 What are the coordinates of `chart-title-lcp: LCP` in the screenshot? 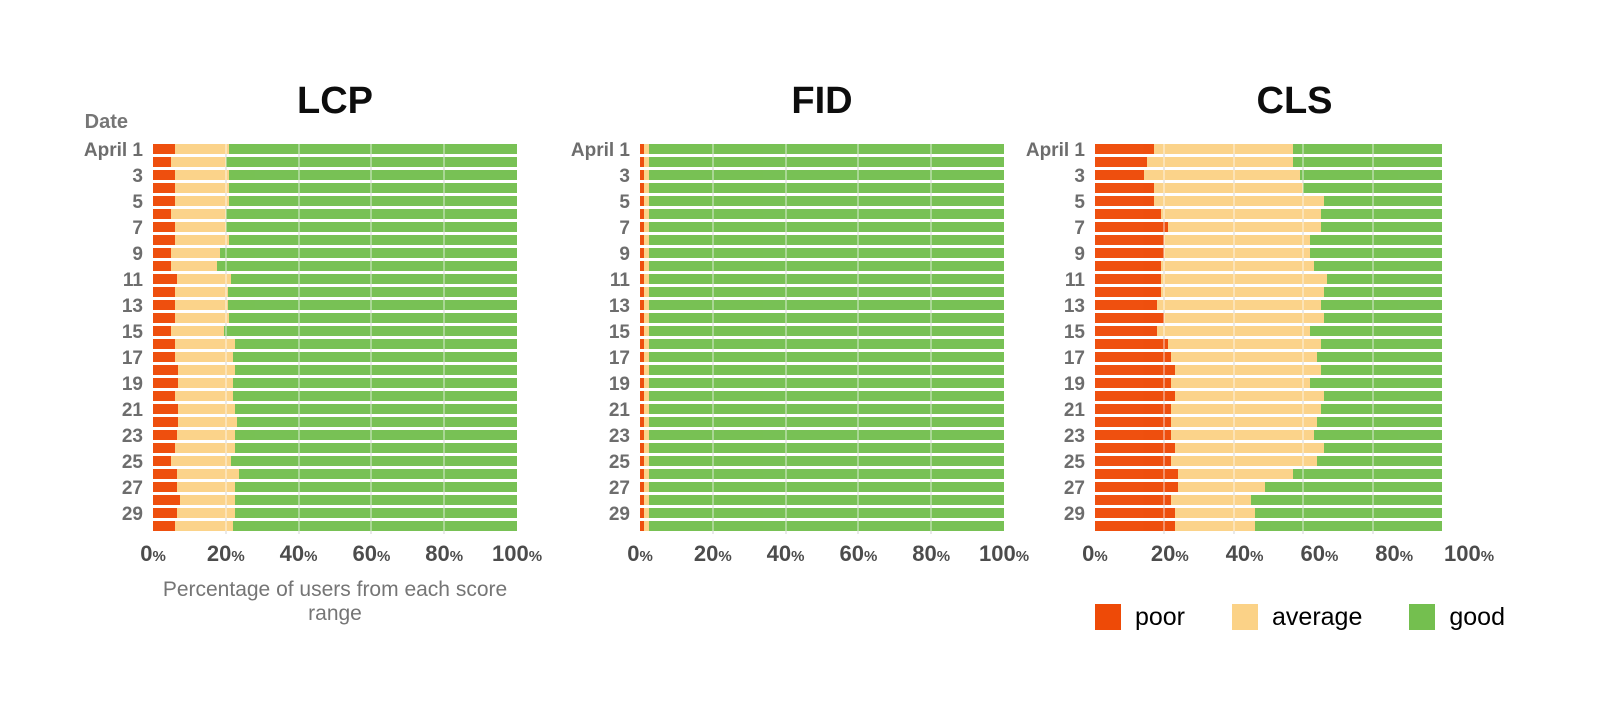 It's located at (335, 101).